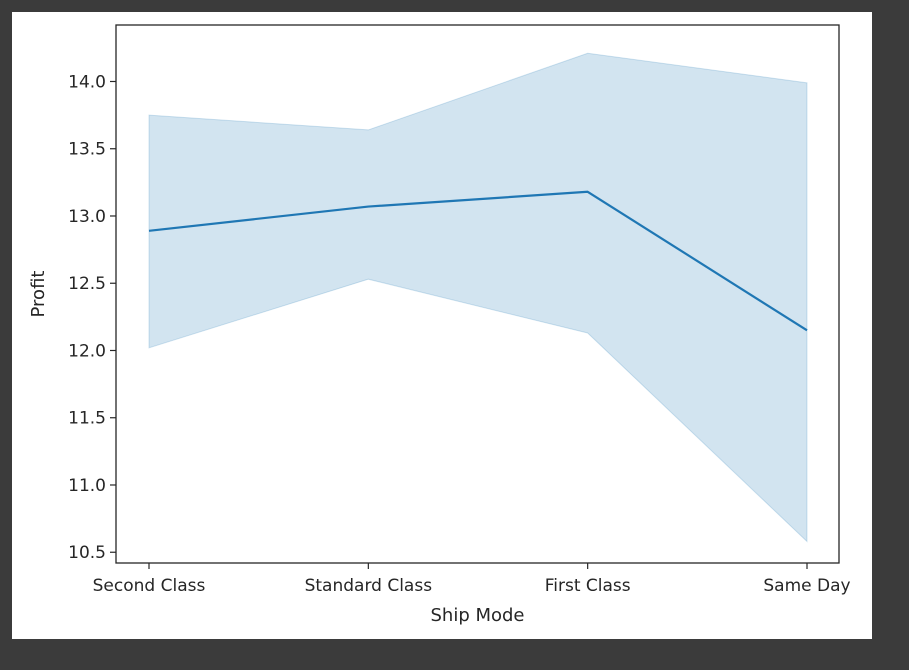  What do you see at coordinates (369, 586) in the screenshot?
I see `x-tick-label: Standard Class` at bounding box center [369, 586].